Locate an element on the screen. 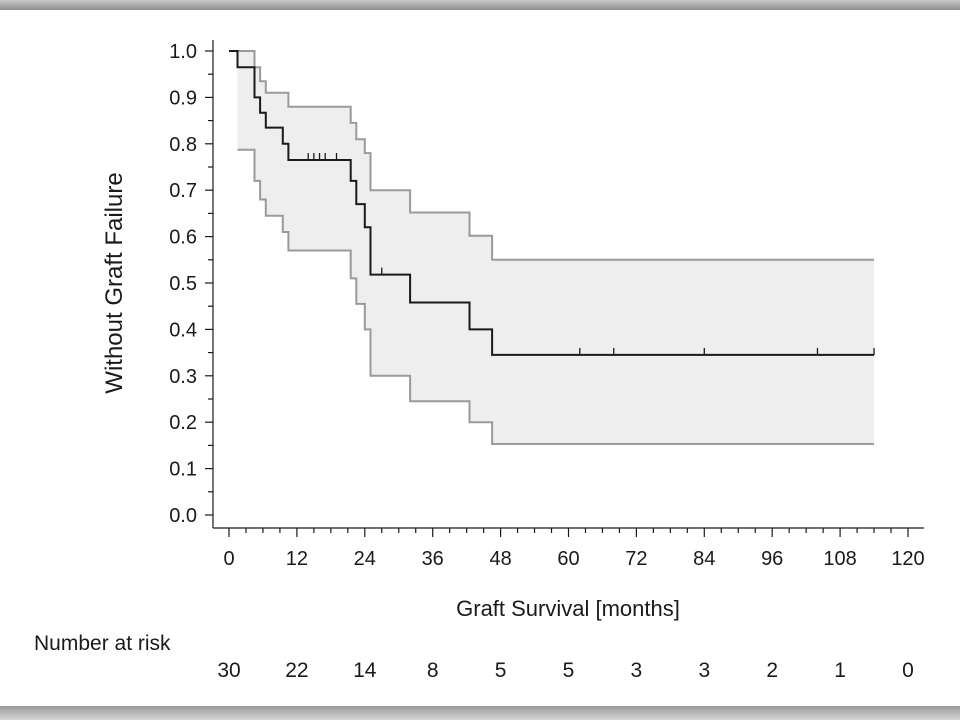 This screenshot has height=720, width=960. y-axis-title: Without Graft Failure is located at coordinates (114, 282).